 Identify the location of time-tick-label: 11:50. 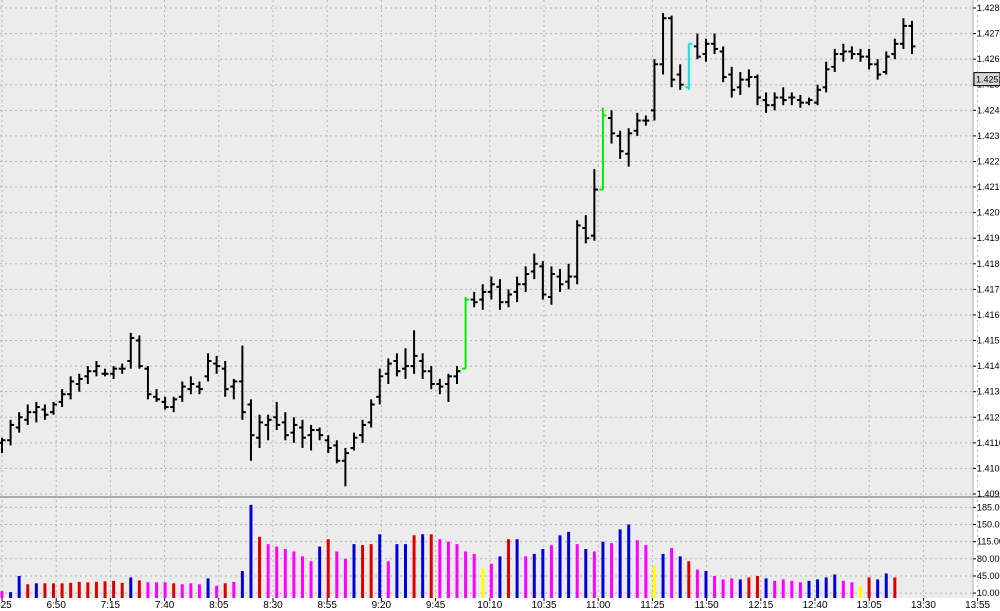
(706, 605).